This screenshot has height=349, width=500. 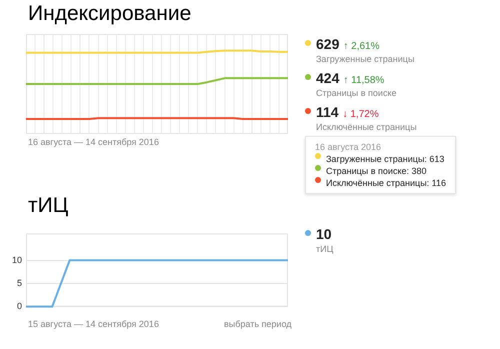 What do you see at coordinates (258, 324) in the screenshot?
I see `text: выбрать период` at bounding box center [258, 324].